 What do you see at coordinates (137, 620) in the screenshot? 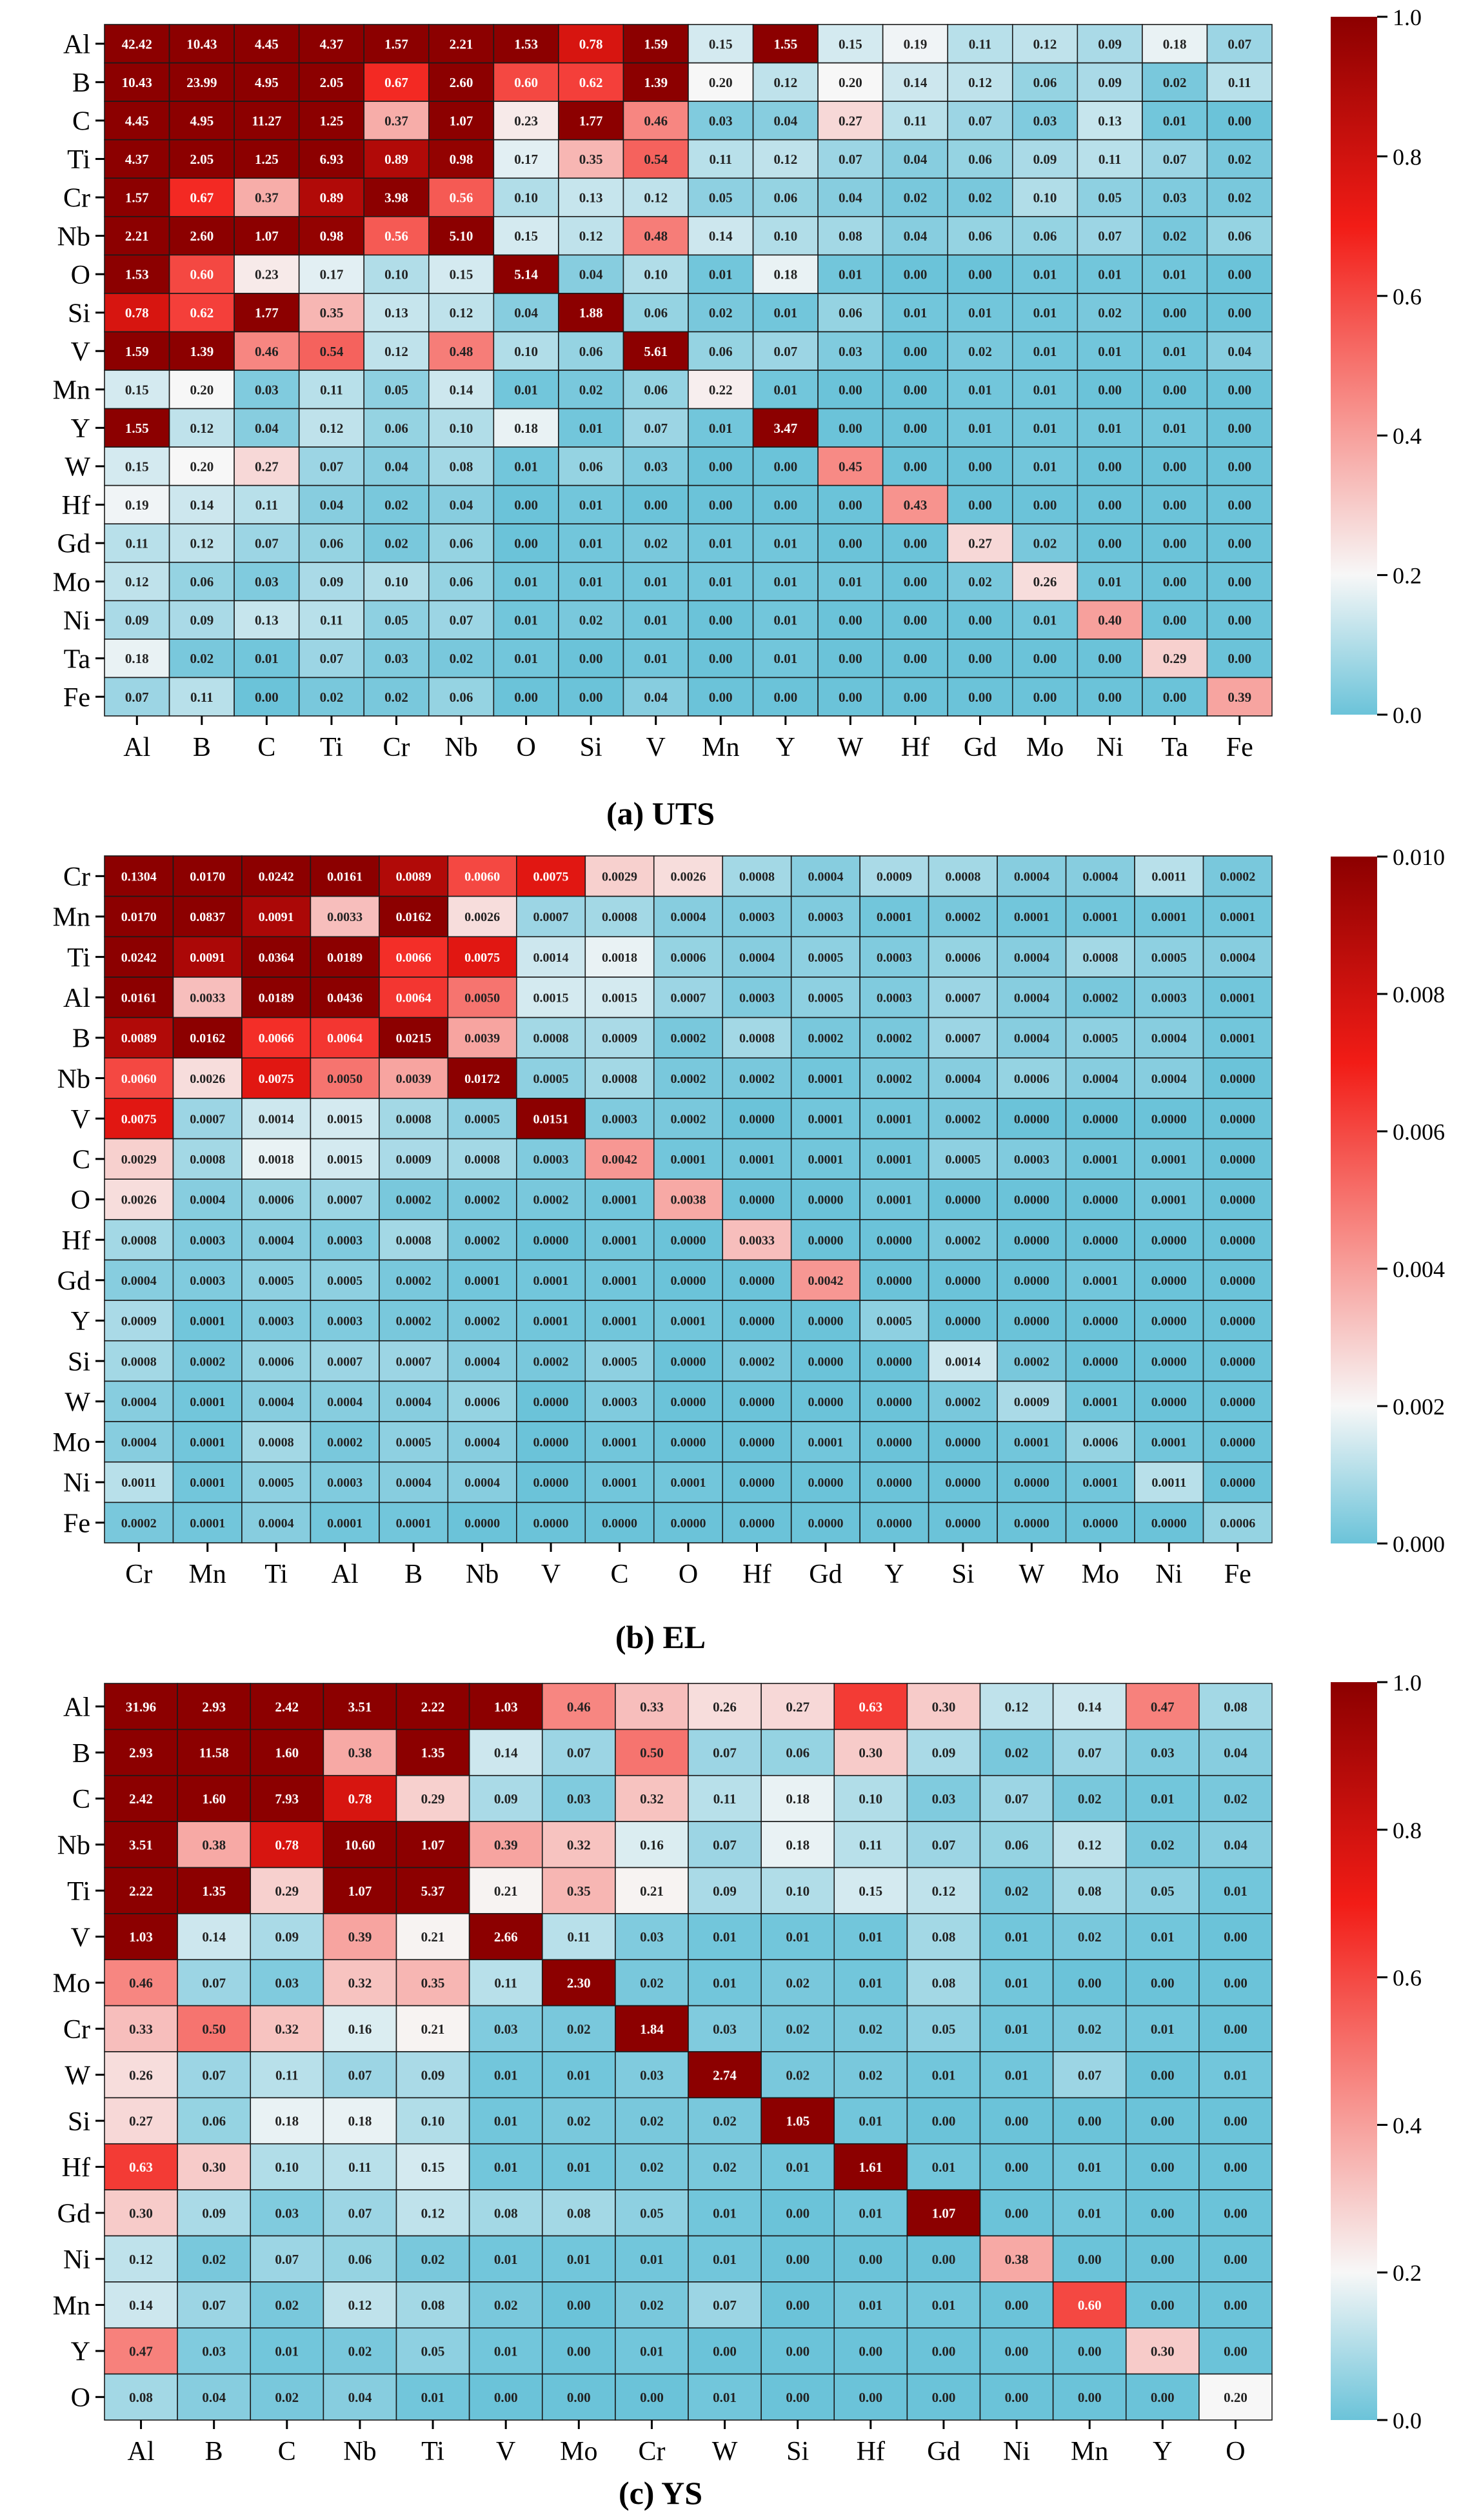
I see `cell-value-label: 0.09` at bounding box center [137, 620].